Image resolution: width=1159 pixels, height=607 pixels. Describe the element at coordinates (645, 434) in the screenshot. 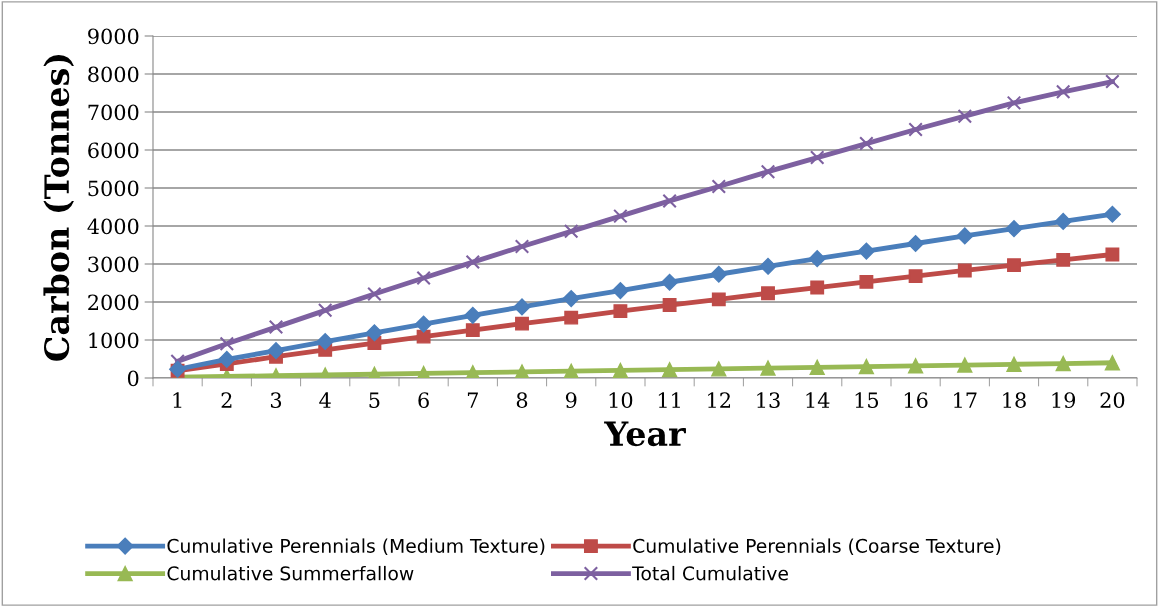

I see `x-axis-title: Year` at that location.